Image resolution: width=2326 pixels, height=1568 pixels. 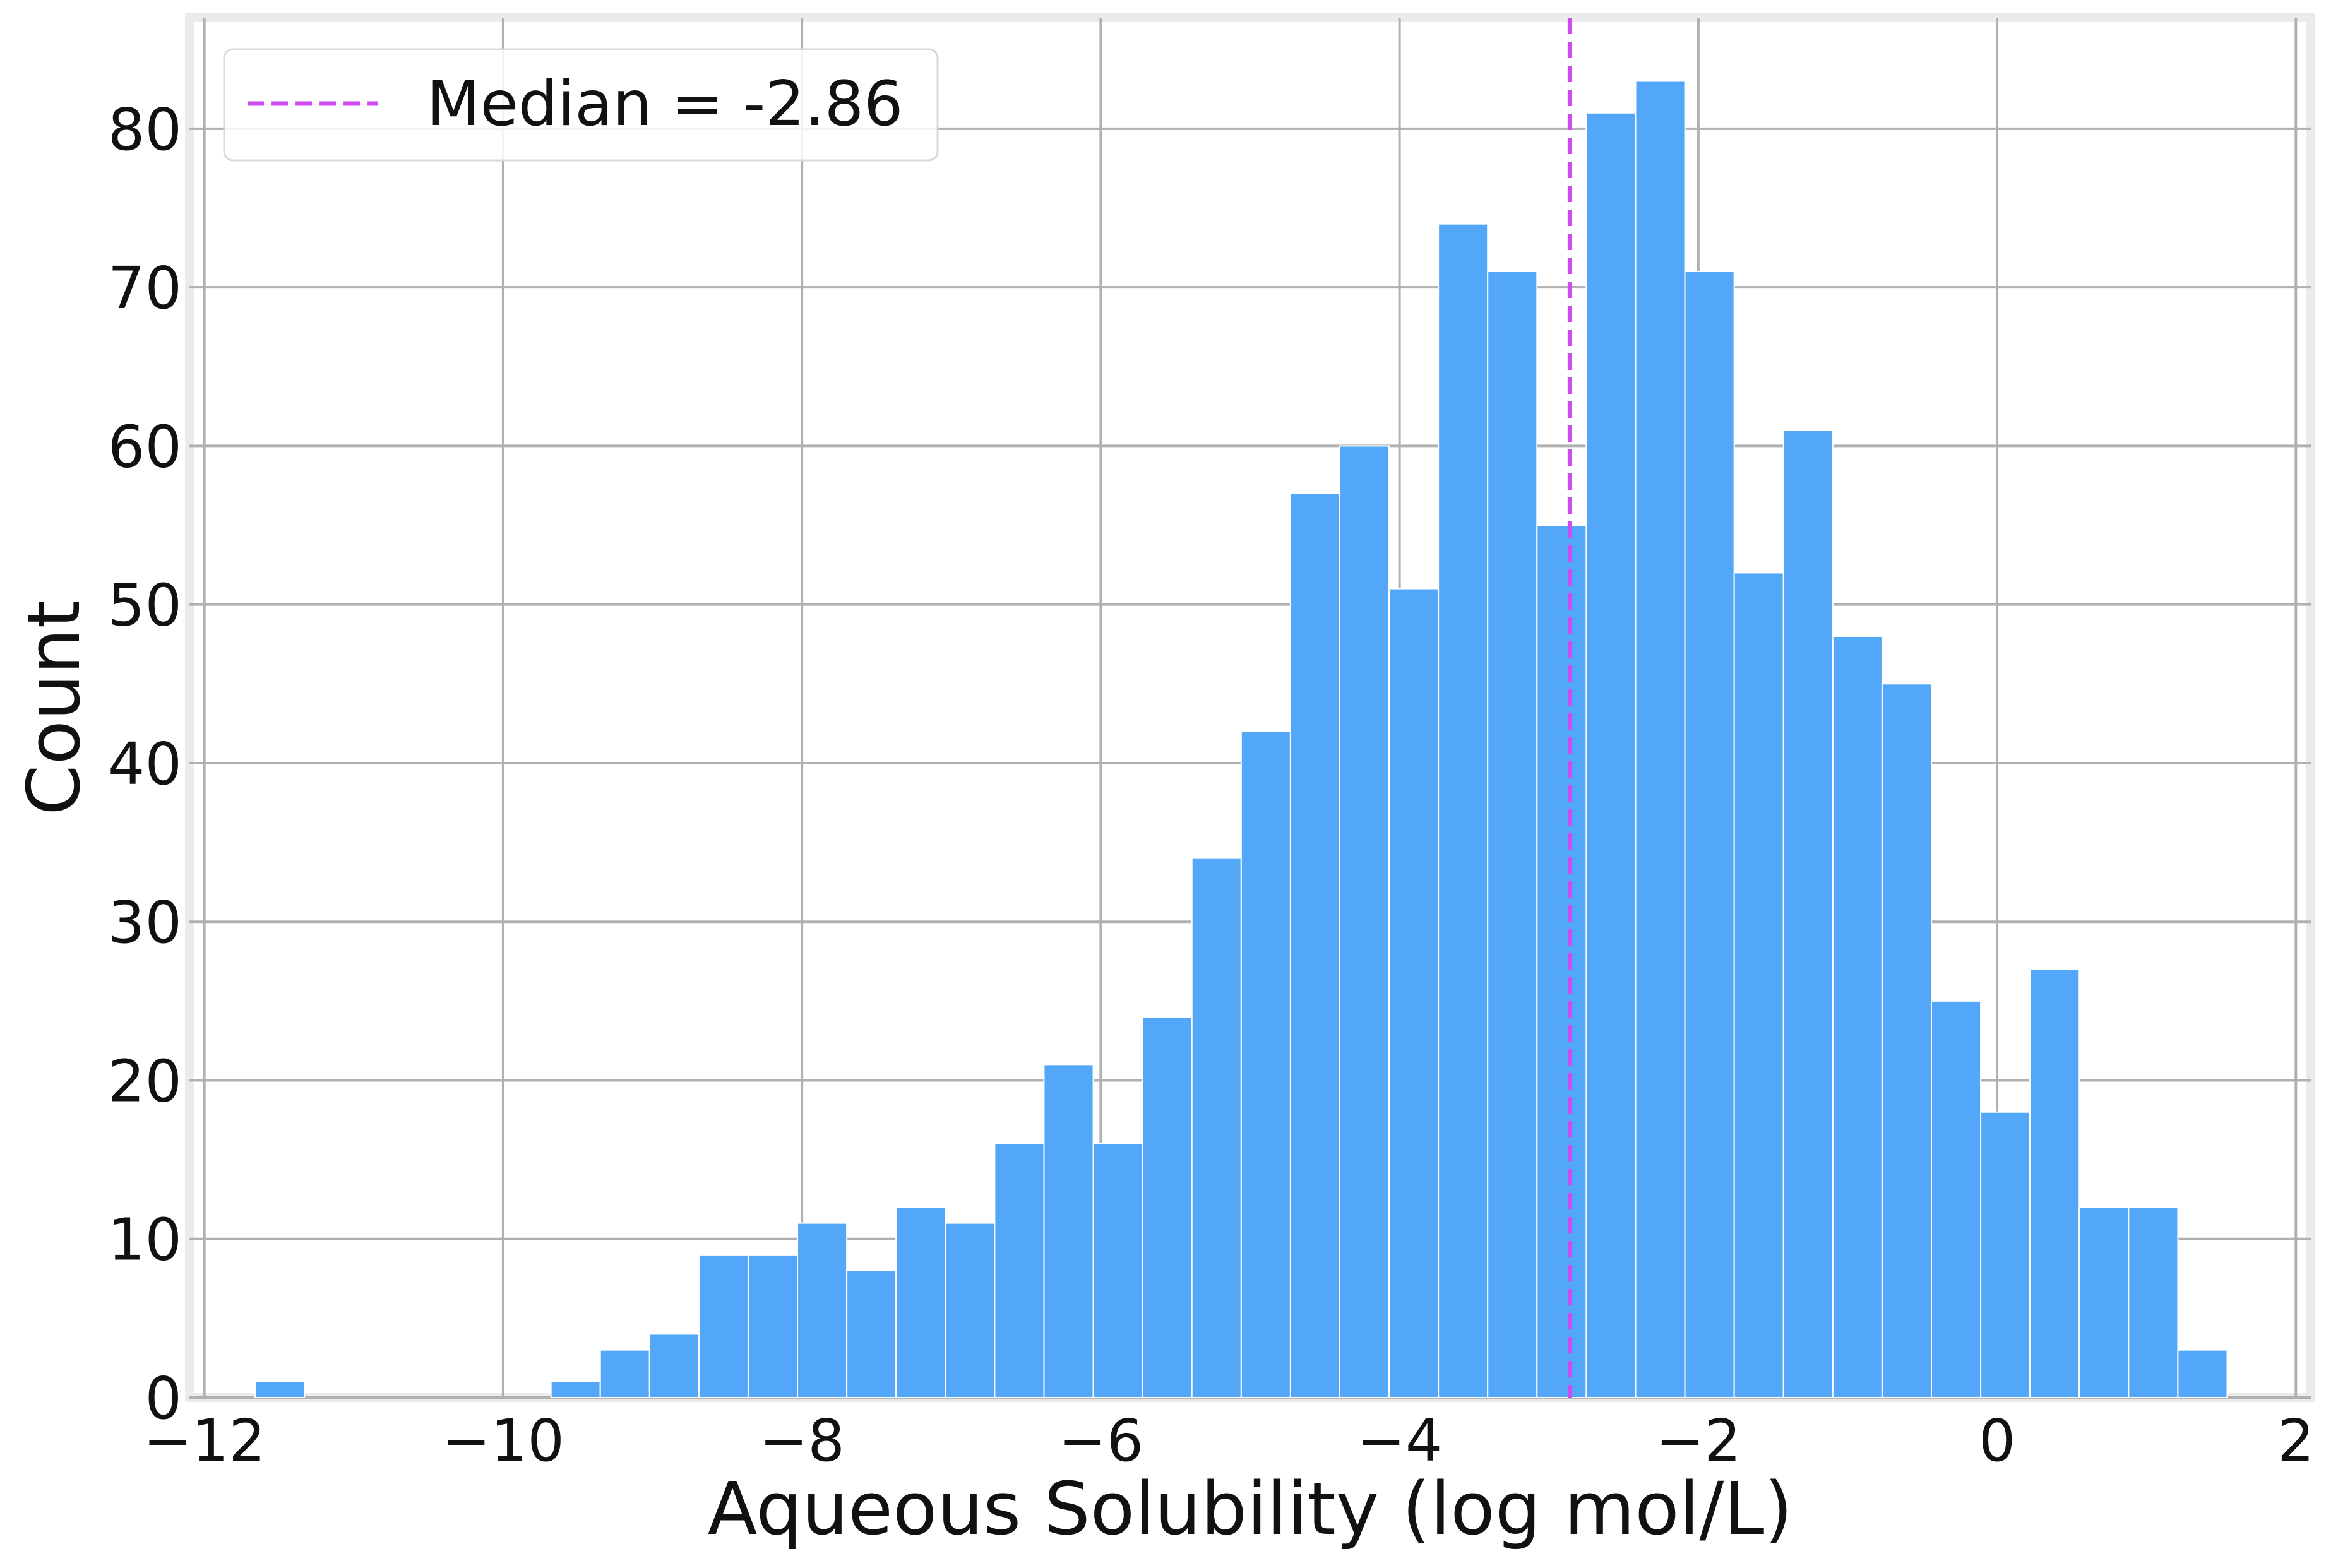 I want to click on y-tick-label: 30, so click(x=145, y=922).